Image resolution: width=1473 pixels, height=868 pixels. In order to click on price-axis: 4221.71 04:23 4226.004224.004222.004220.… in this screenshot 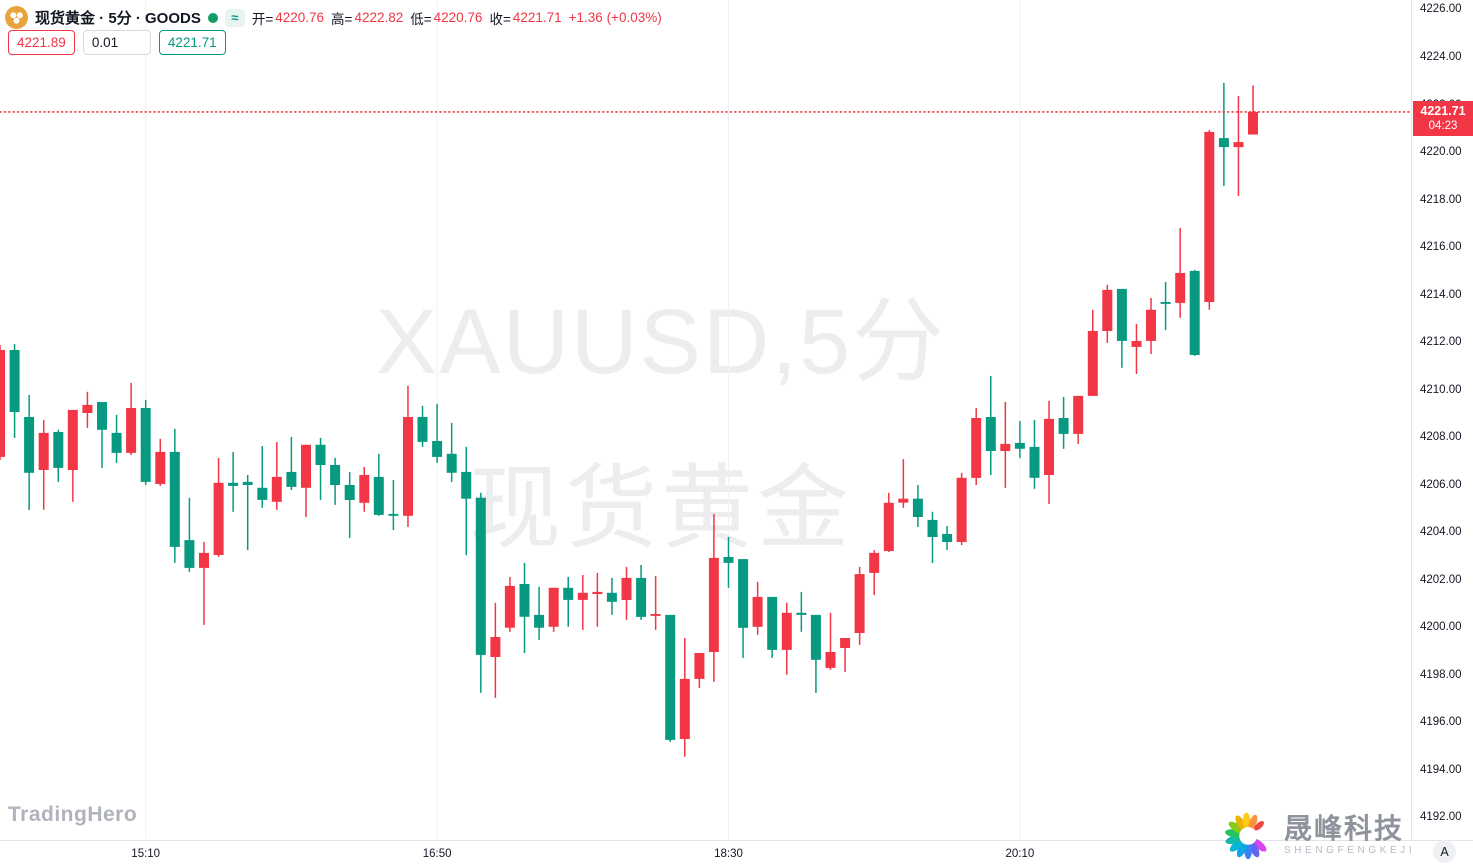, I will do `click(1442, 419)`.